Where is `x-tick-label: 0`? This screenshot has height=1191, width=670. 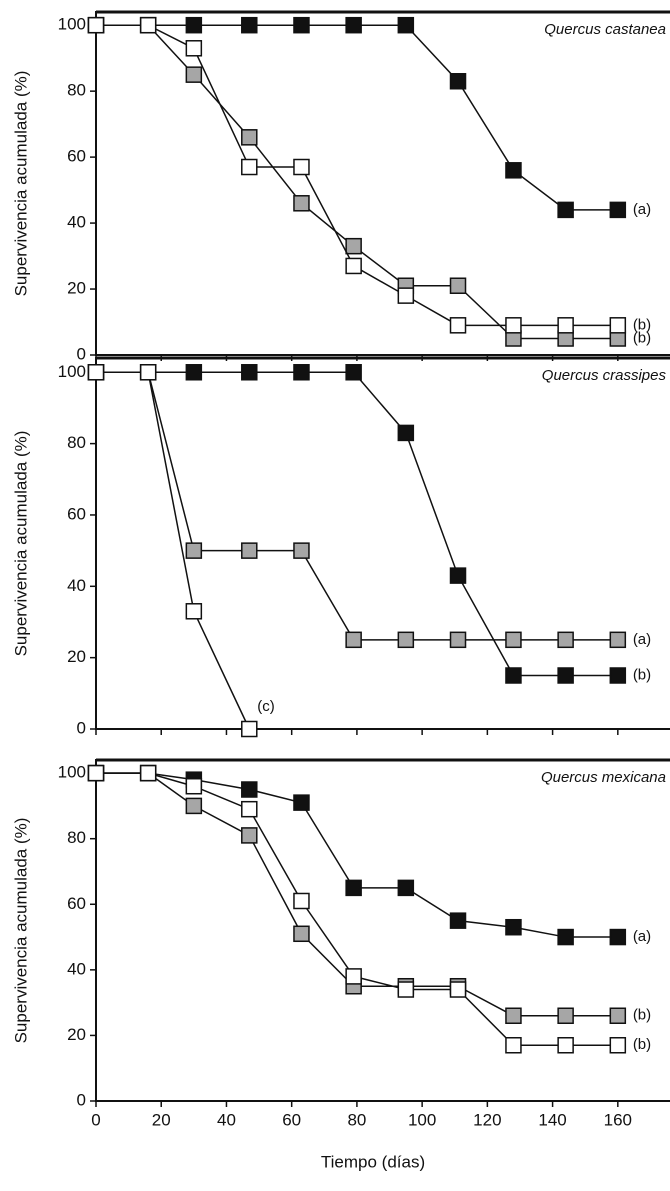 x-tick-label: 0 is located at coordinates (95, 1119).